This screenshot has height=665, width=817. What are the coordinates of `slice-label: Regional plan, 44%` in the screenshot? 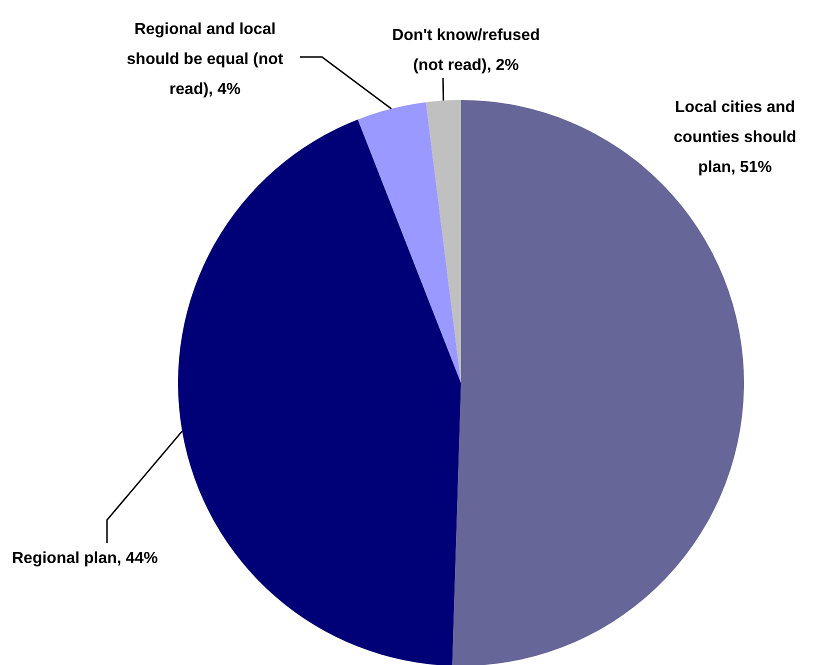 It's located at (85, 558).